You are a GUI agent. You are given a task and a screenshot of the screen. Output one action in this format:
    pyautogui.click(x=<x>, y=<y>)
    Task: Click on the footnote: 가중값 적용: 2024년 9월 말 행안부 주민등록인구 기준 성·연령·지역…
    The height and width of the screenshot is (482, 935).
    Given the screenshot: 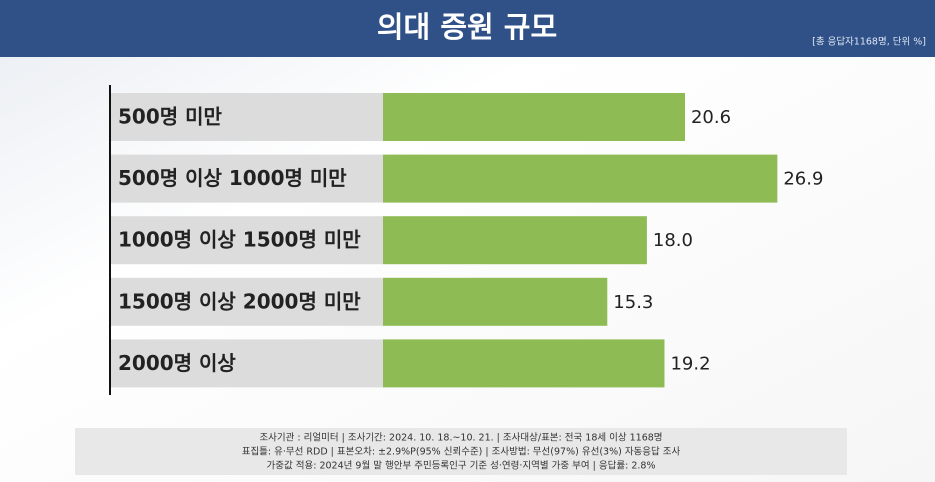 What is the action you would take?
    pyautogui.click(x=461, y=466)
    